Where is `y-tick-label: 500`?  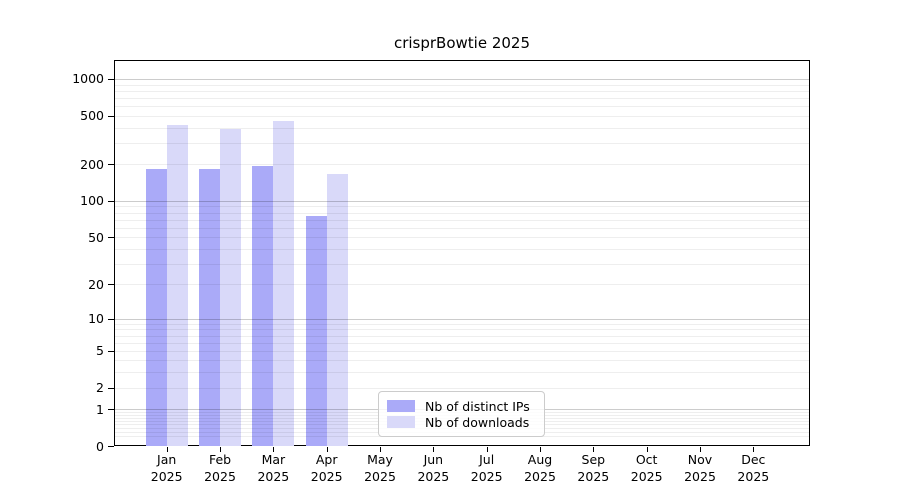 y-tick-label: 500 is located at coordinates (92, 116).